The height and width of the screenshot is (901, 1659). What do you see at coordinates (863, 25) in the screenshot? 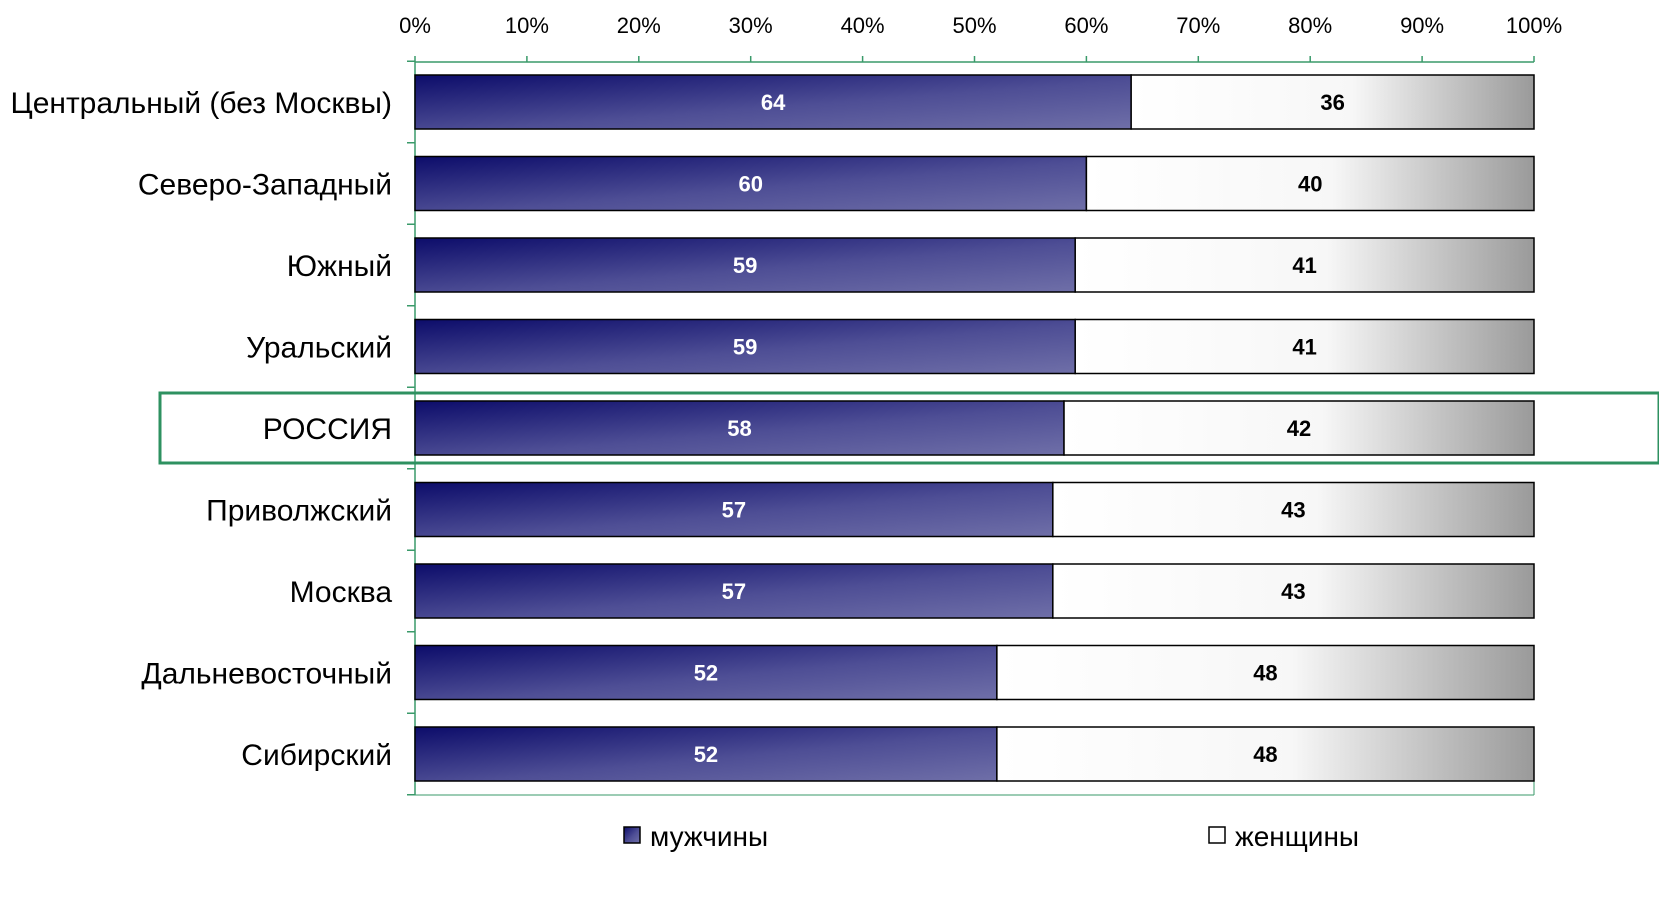
I see `x-tick-label: 40%` at bounding box center [863, 25].